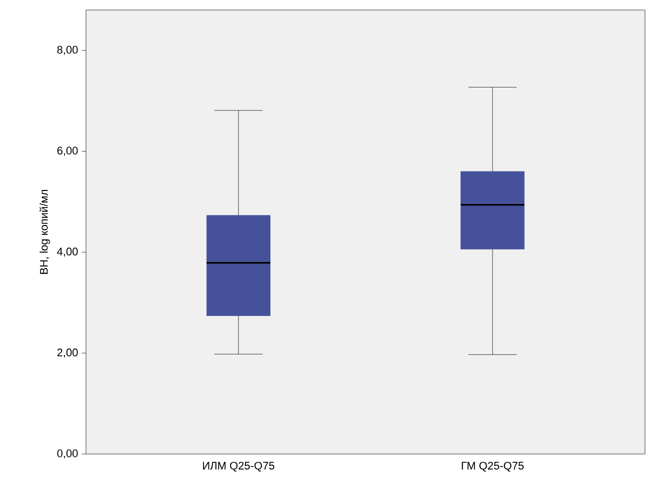 Image resolution: width=658 pixels, height=491 pixels. Describe the element at coordinates (44, 232) in the screenshot. I see `y-axis-title: ВН, log копий/мл` at that location.